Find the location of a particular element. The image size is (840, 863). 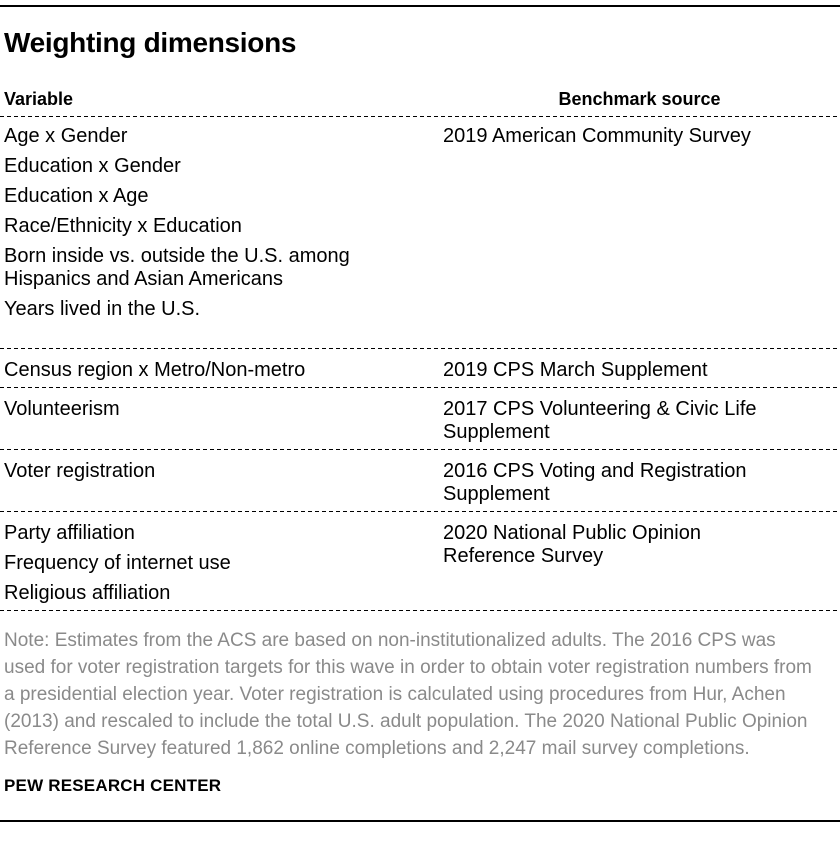

source-cell: 2019 American Community Survey is located at coordinates (597, 136).